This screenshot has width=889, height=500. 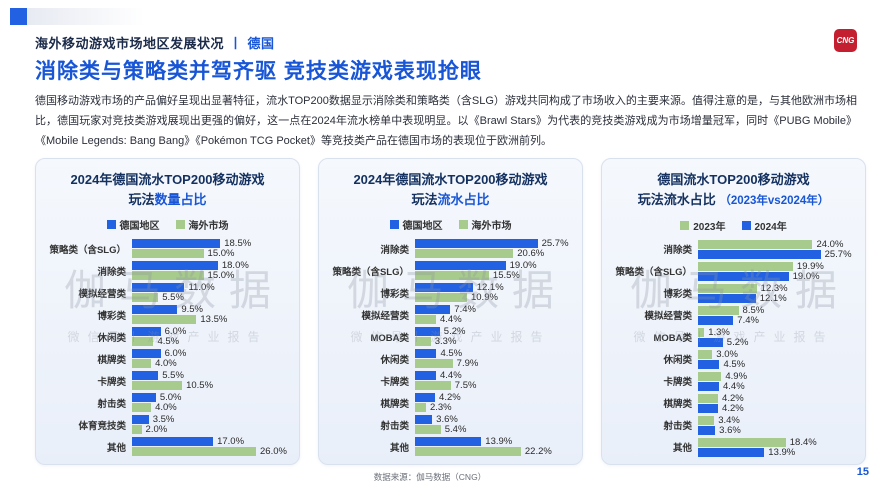 What do you see at coordinates (777, 288) in the screenshot?
I see `bar-line: 12.3%` at bounding box center [777, 288].